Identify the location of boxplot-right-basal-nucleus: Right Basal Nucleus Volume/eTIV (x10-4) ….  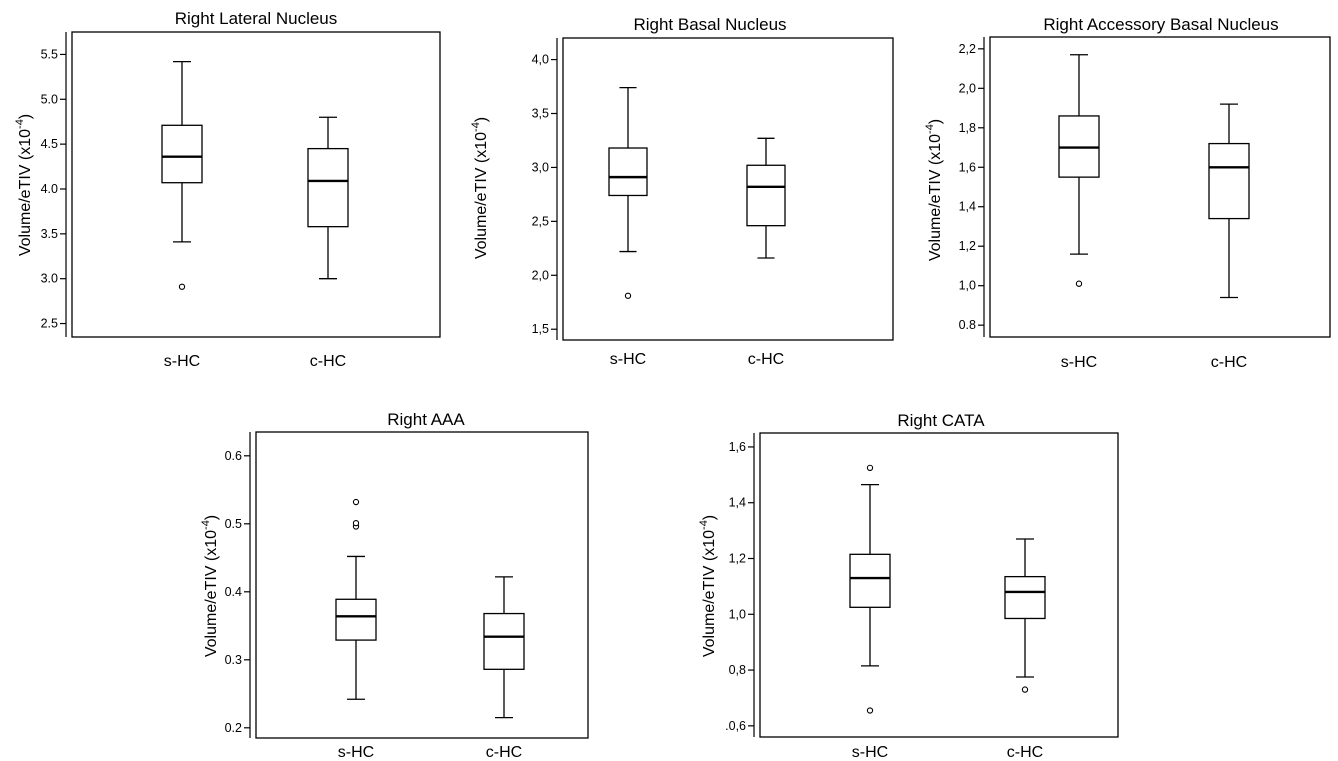
(682, 191).